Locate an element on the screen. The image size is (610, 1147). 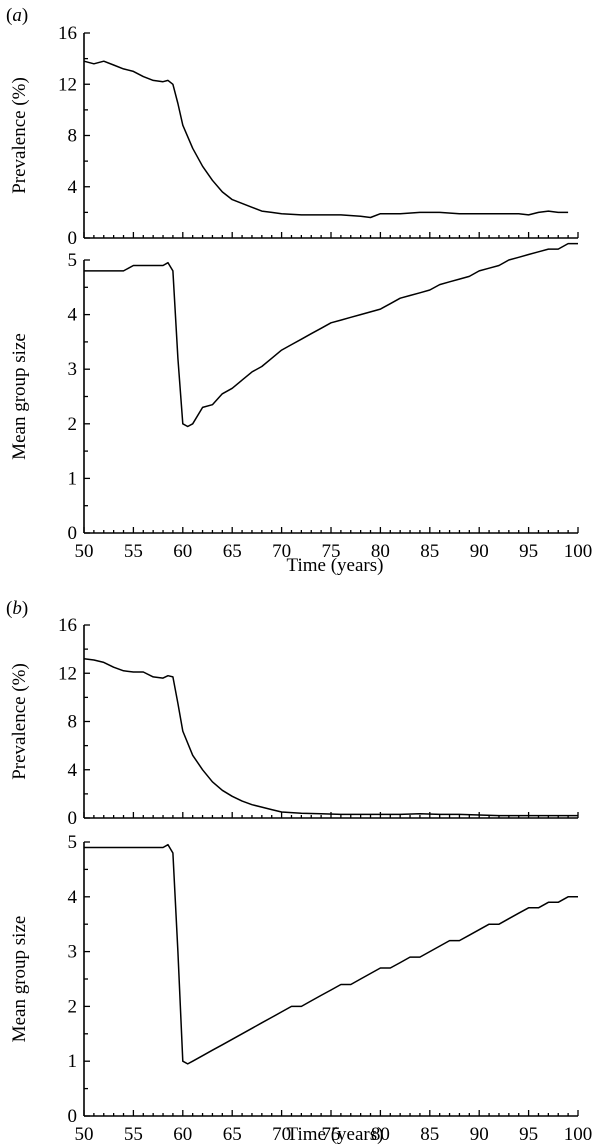
panel-label-a: (a) is located at coordinates (17, 15).